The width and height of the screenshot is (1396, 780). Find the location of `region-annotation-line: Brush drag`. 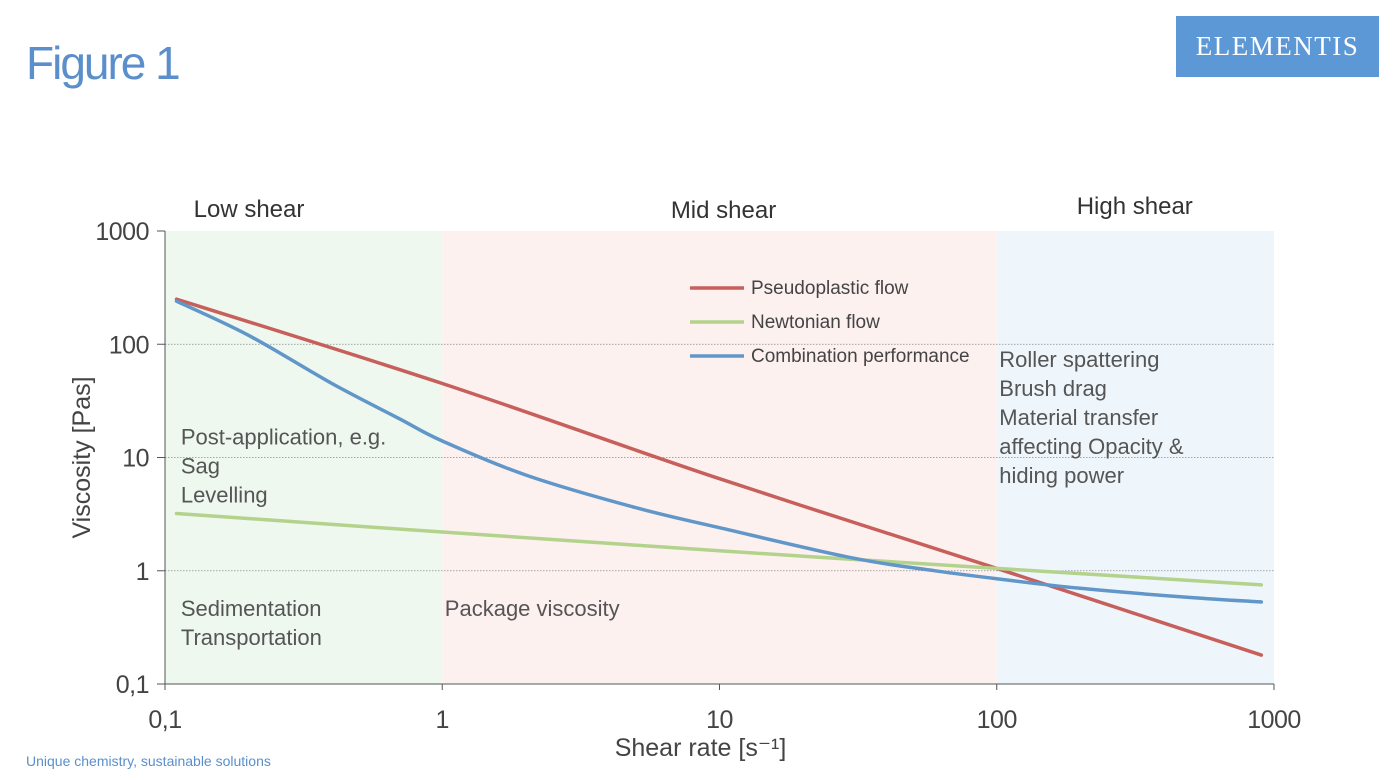

region-annotation-line: Brush drag is located at coordinates (1053, 388).